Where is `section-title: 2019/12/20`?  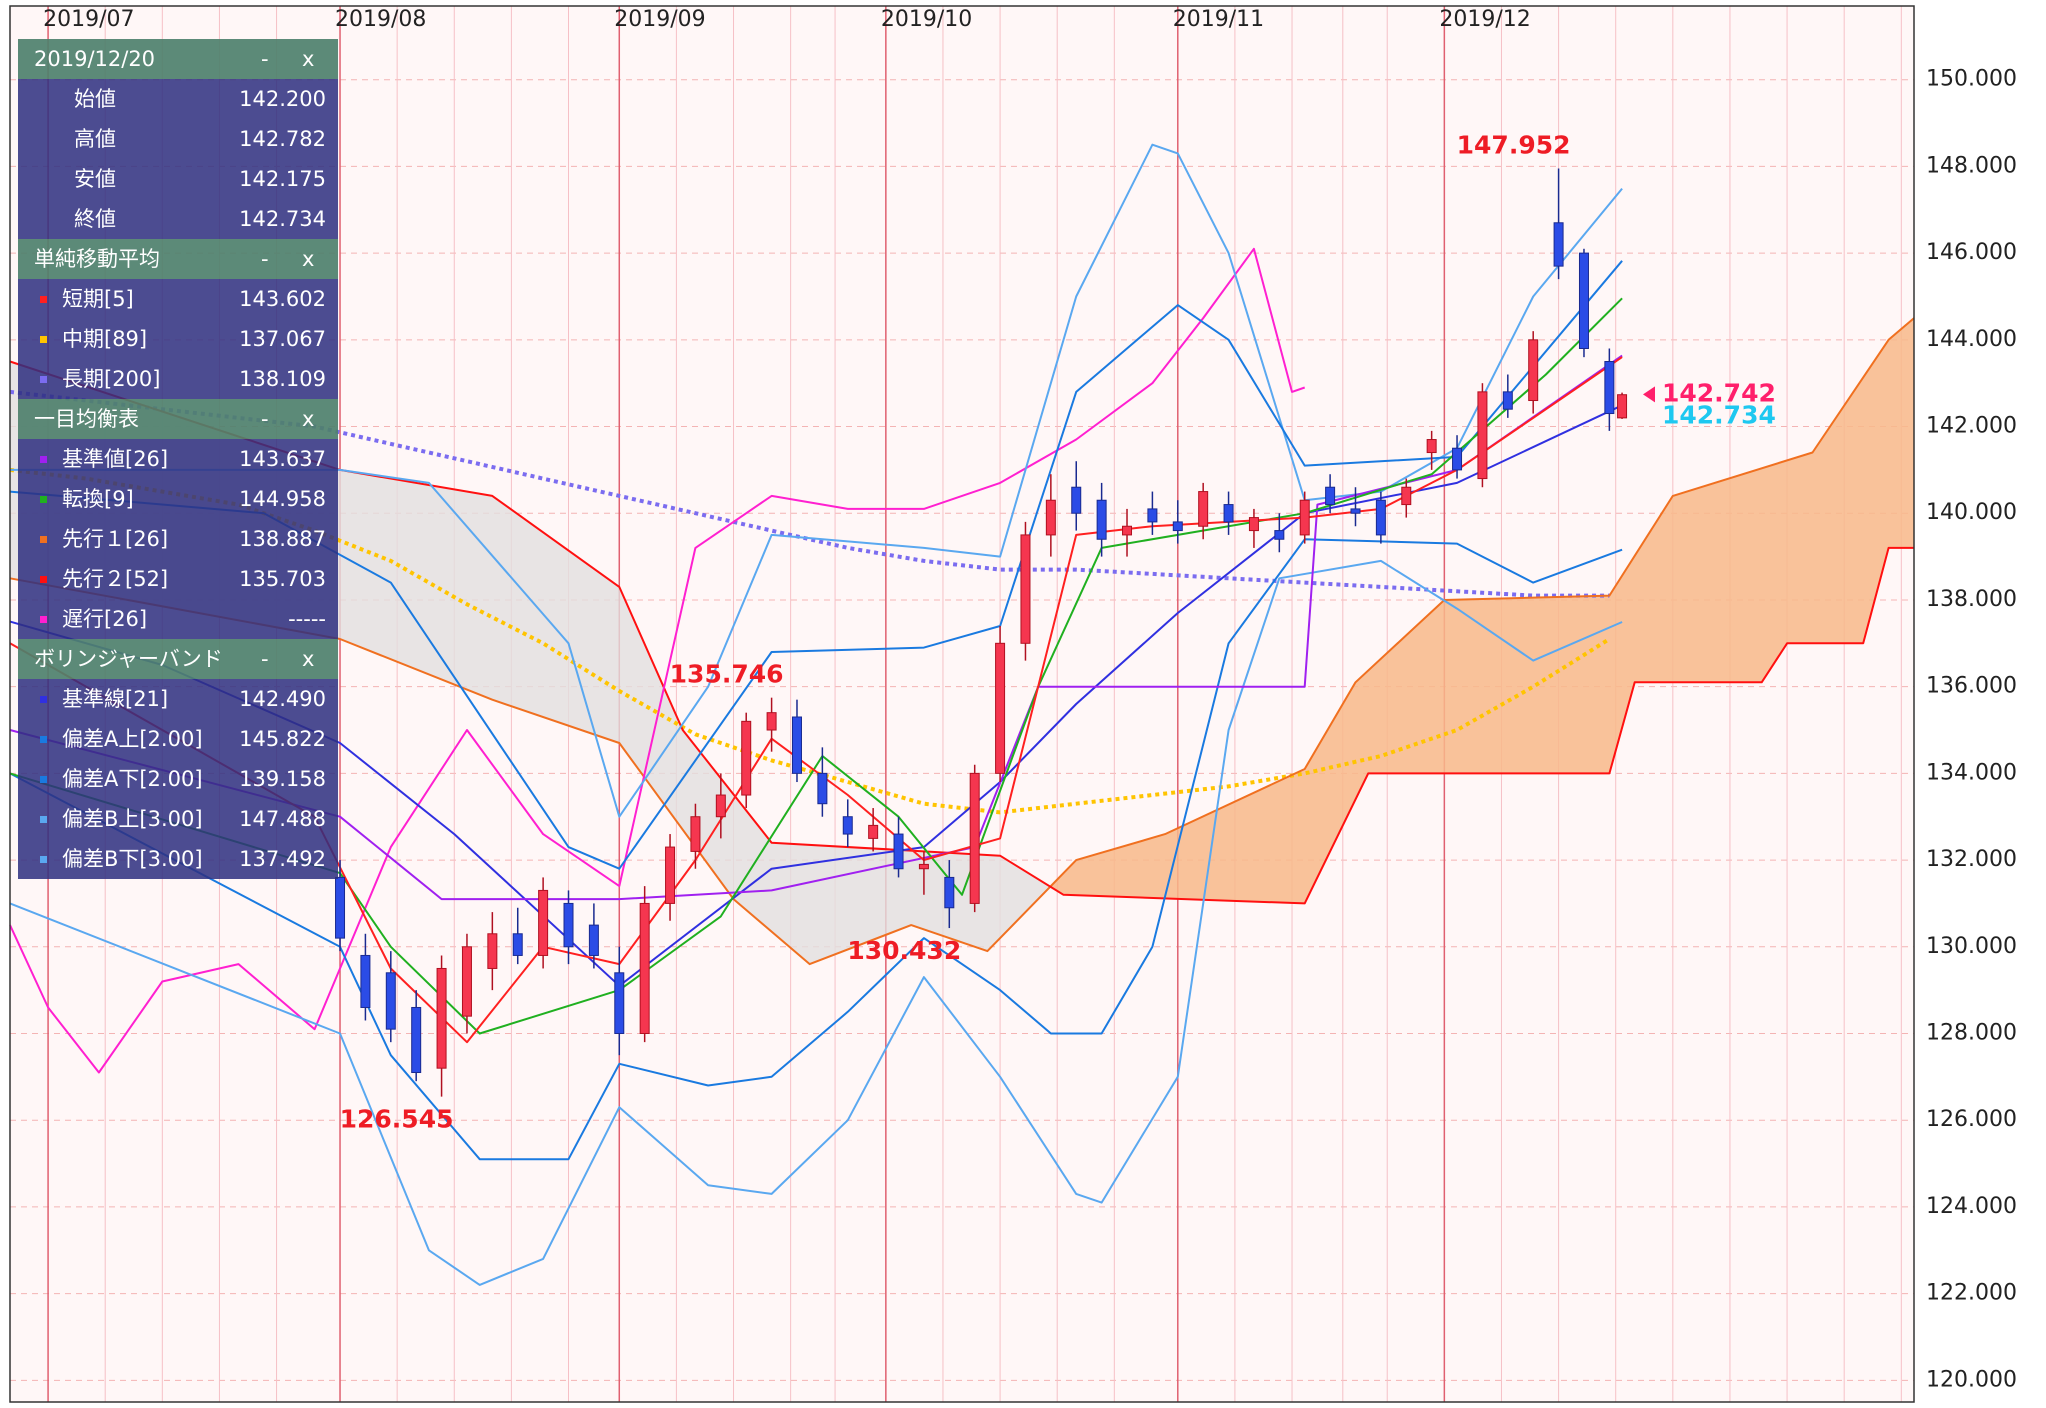
section-title: 2019/12/20 is located at coordinates (95, 59).